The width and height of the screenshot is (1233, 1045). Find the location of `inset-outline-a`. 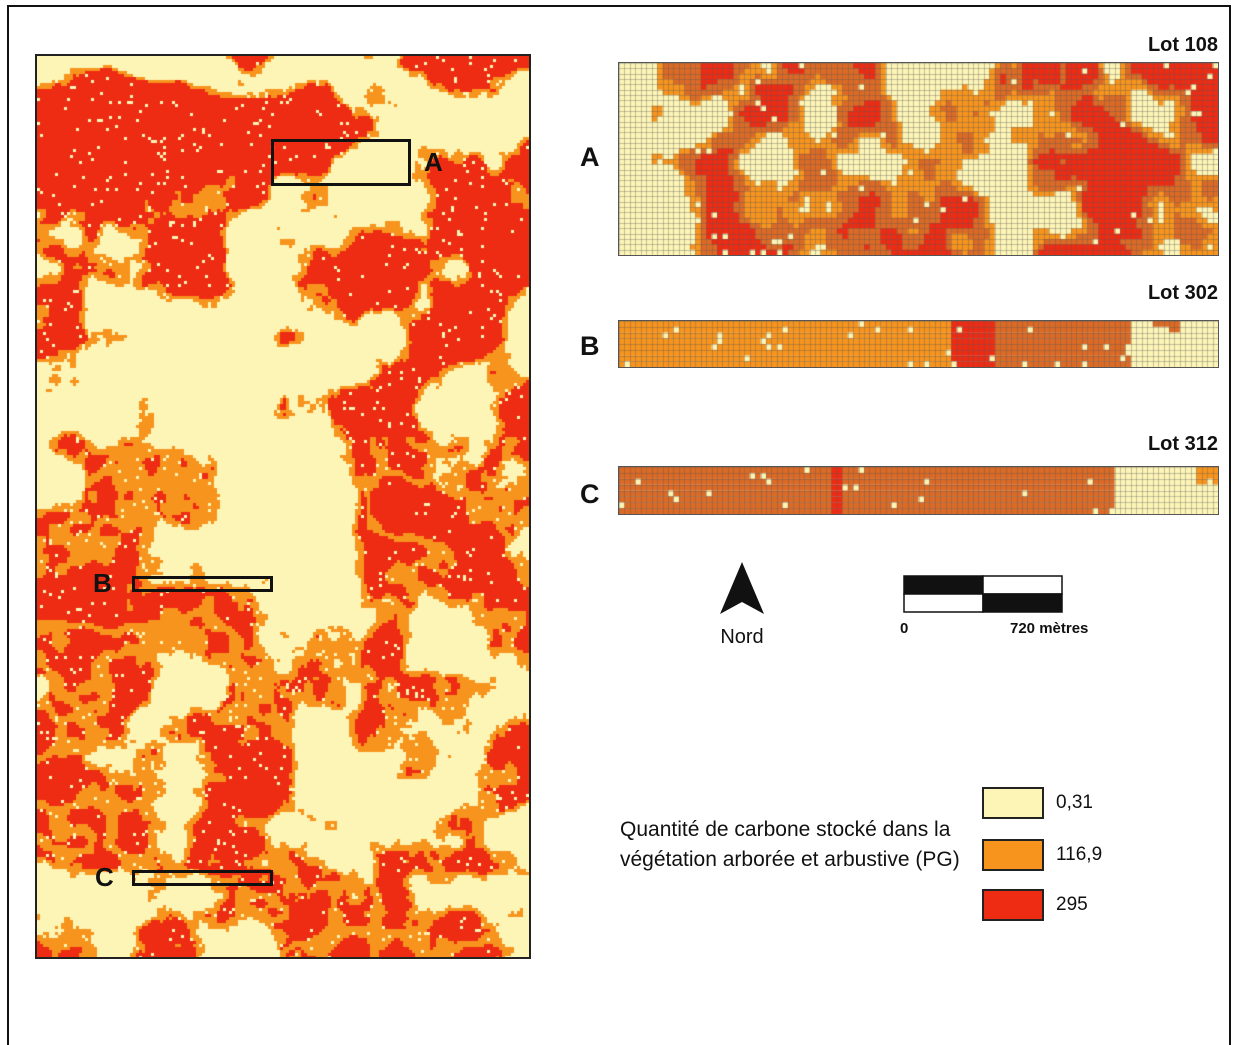

inset-outline-a is located at coordinates (341, 162).